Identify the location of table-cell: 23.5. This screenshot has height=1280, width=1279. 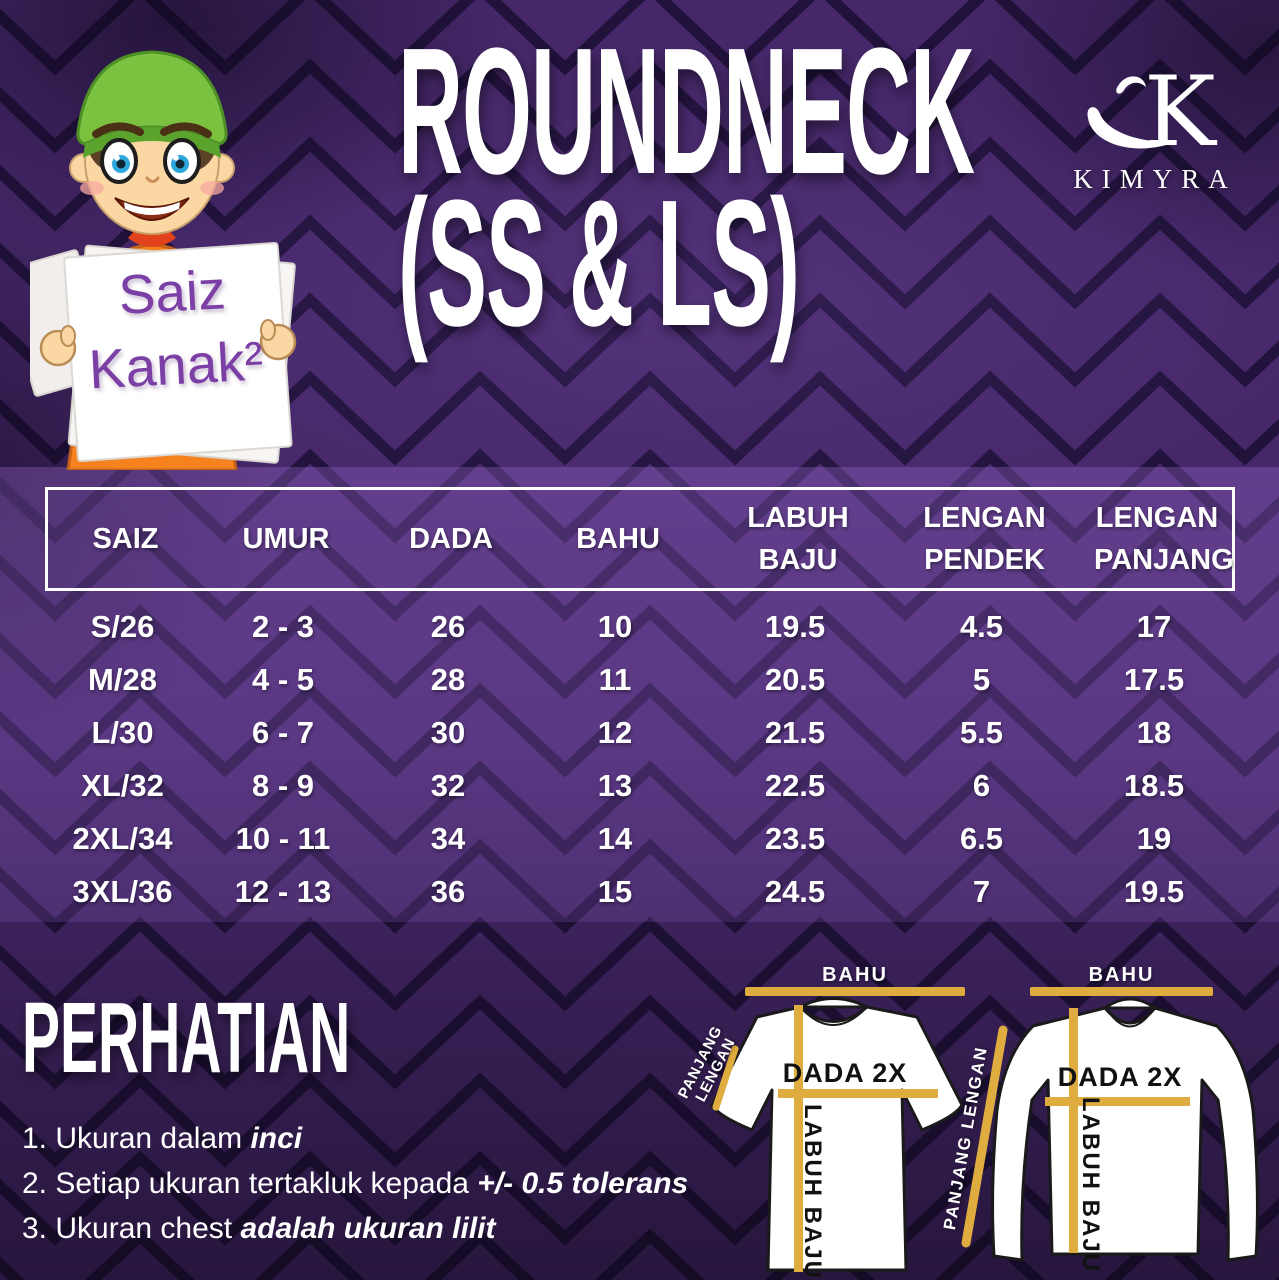
(795, 838).